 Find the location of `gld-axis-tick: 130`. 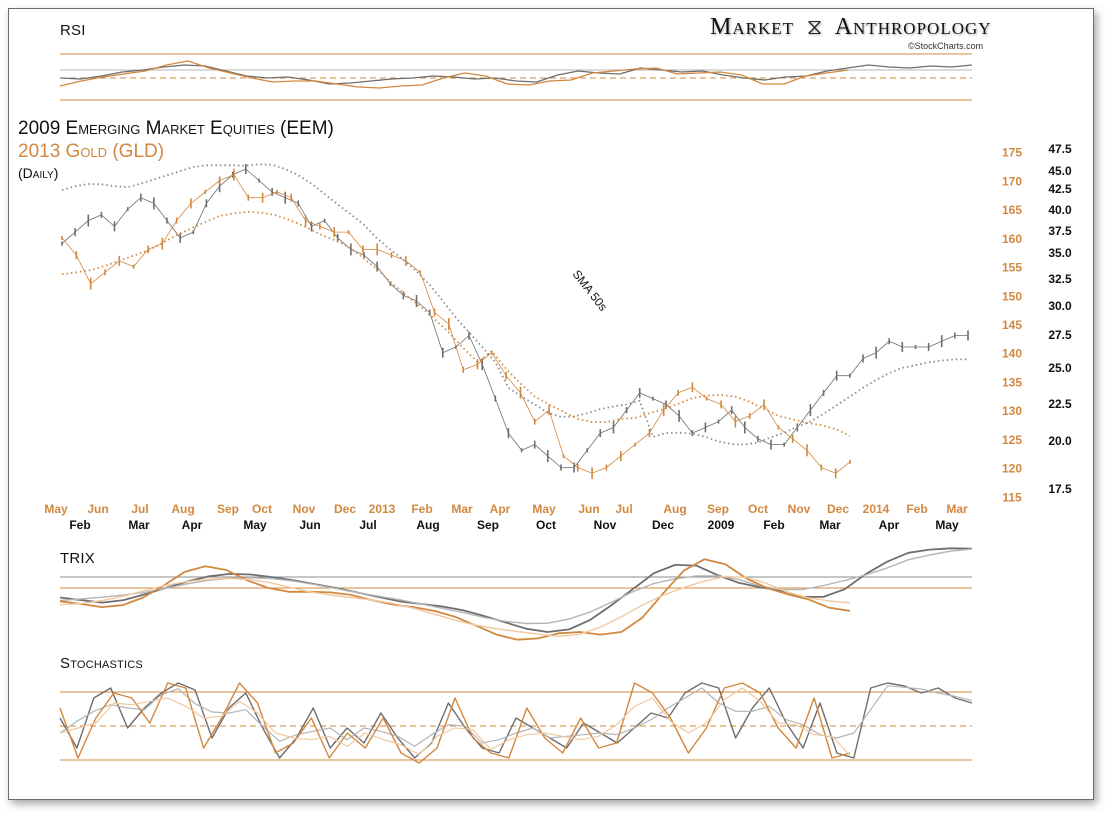

gld-axis-tick: 130 is located at coordinates (1012, 411).